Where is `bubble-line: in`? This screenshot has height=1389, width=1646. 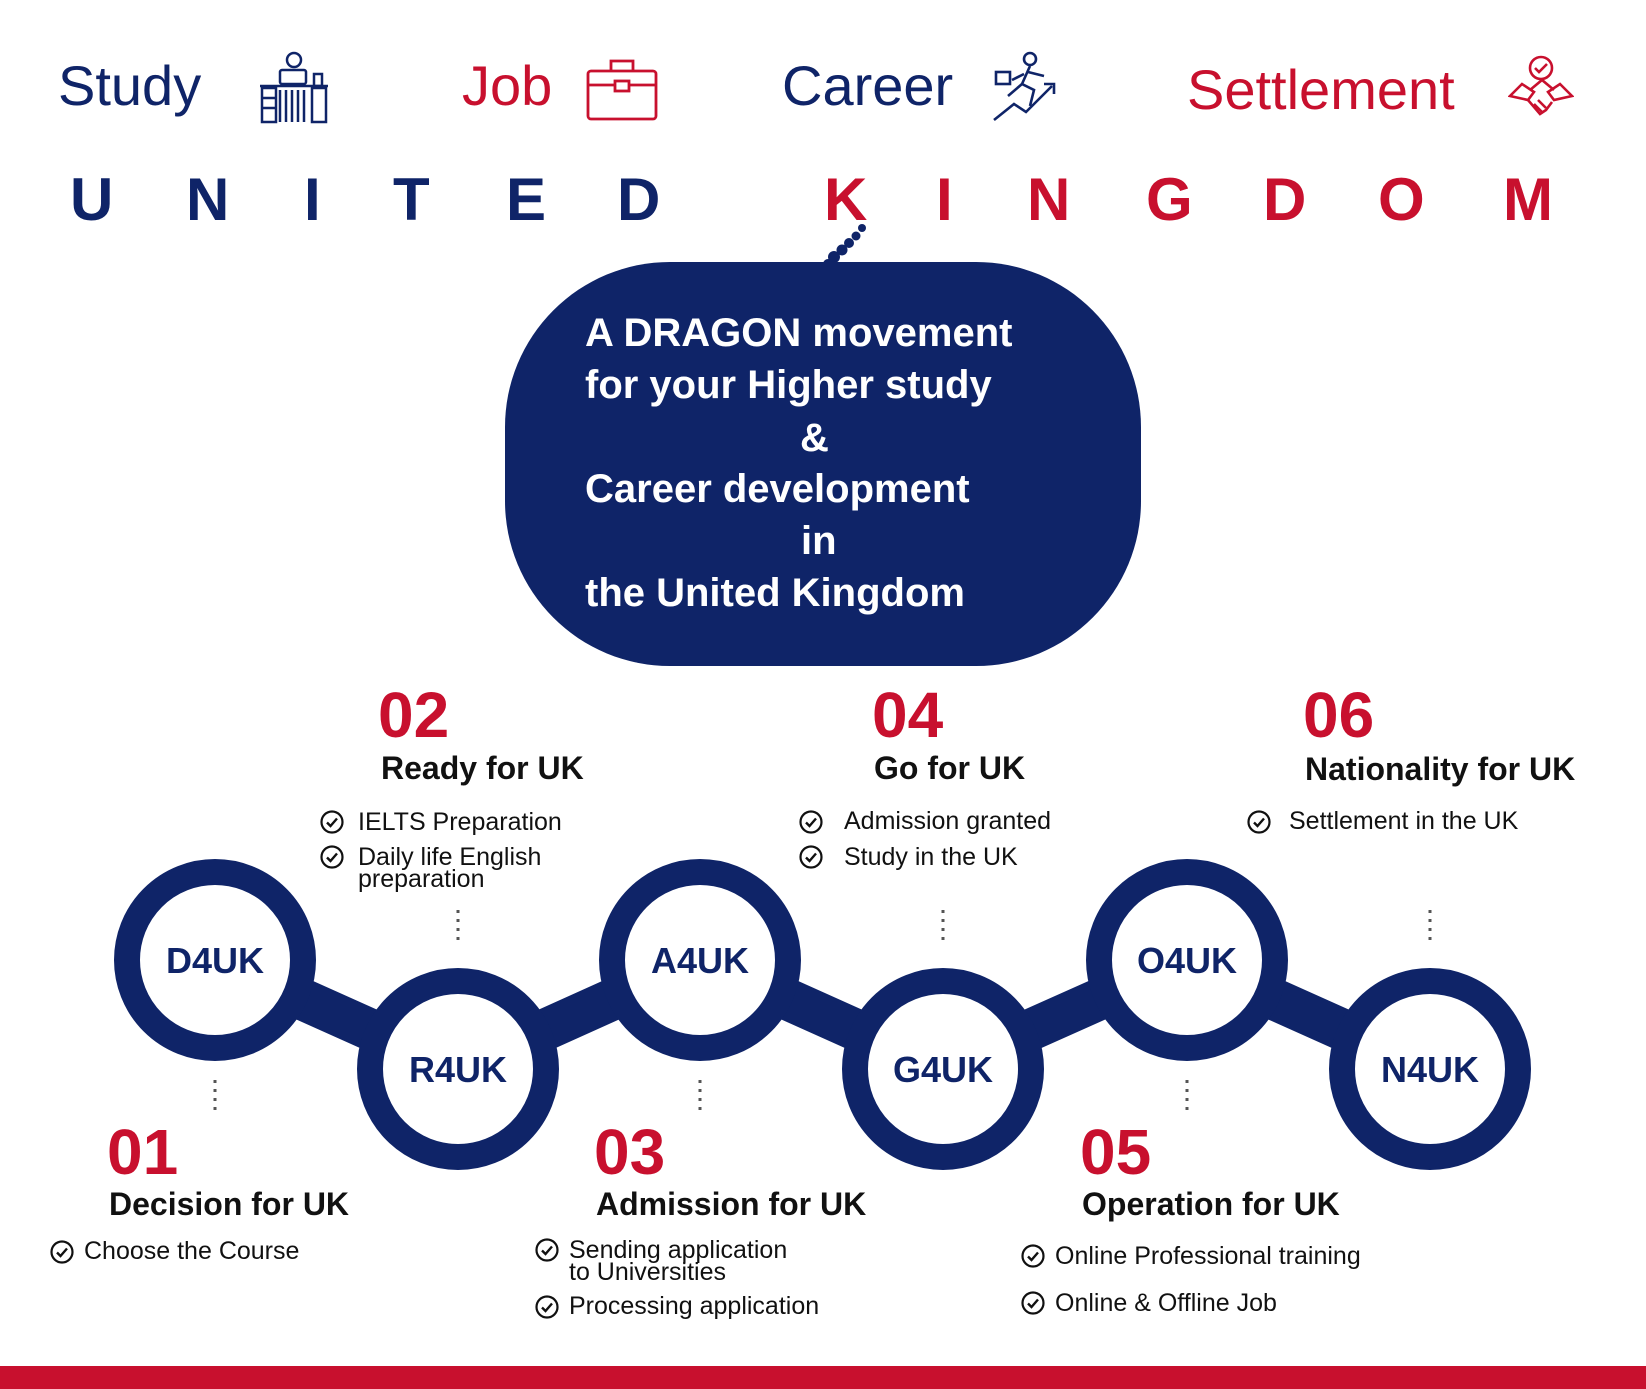 bubble-line: in is located at coordinates (819, 541).